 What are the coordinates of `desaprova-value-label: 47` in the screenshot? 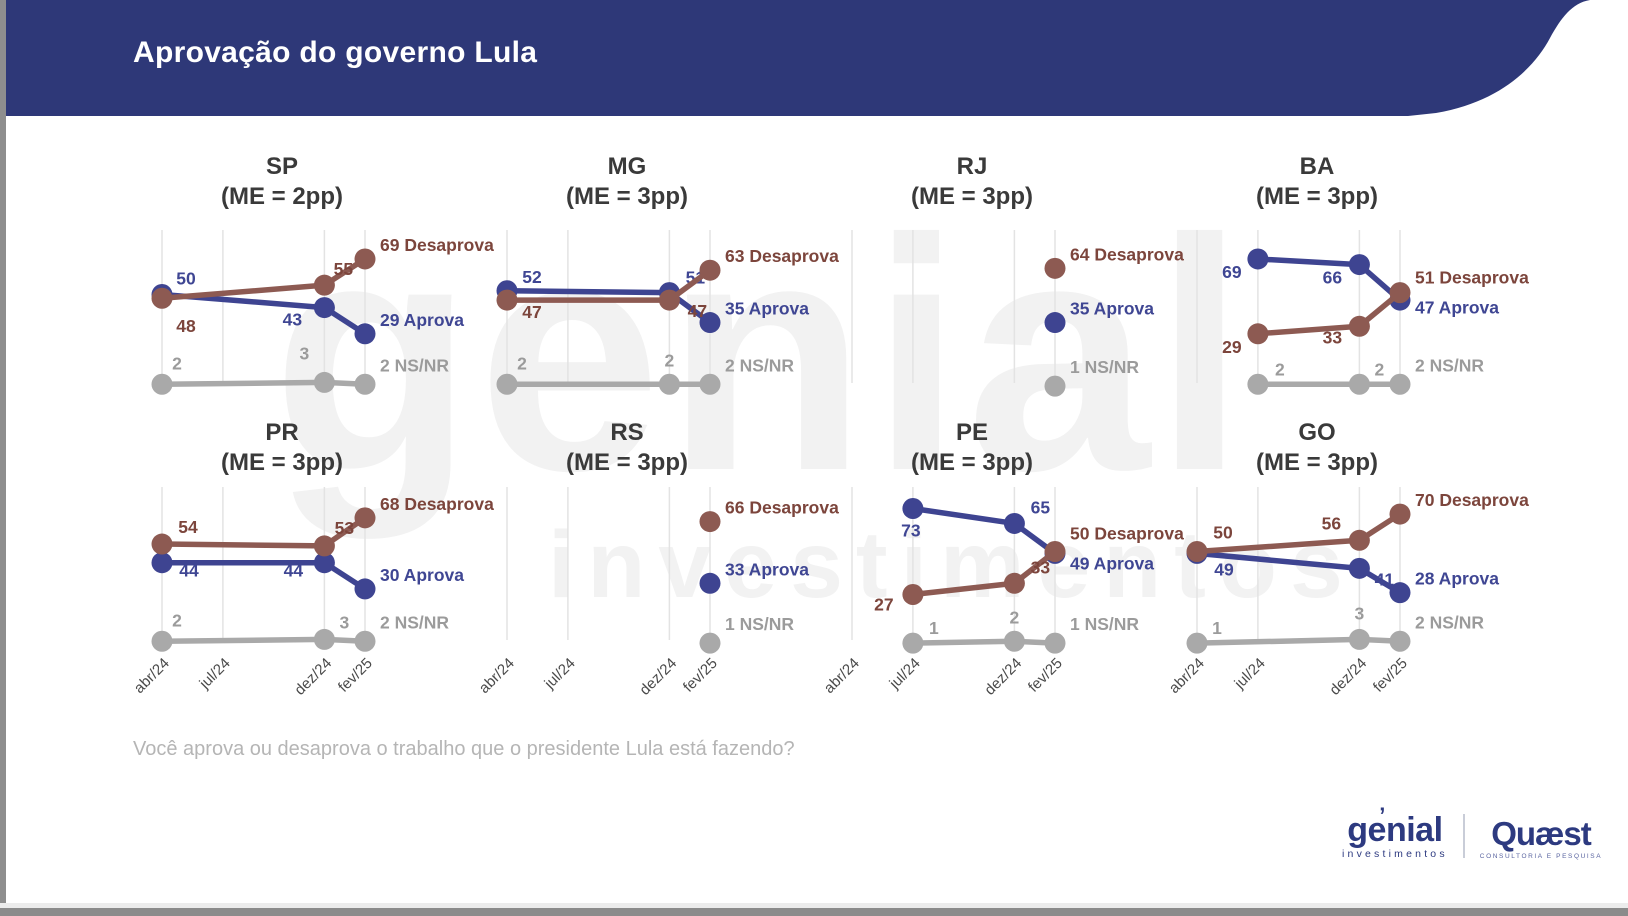 It's located at (531, 312).